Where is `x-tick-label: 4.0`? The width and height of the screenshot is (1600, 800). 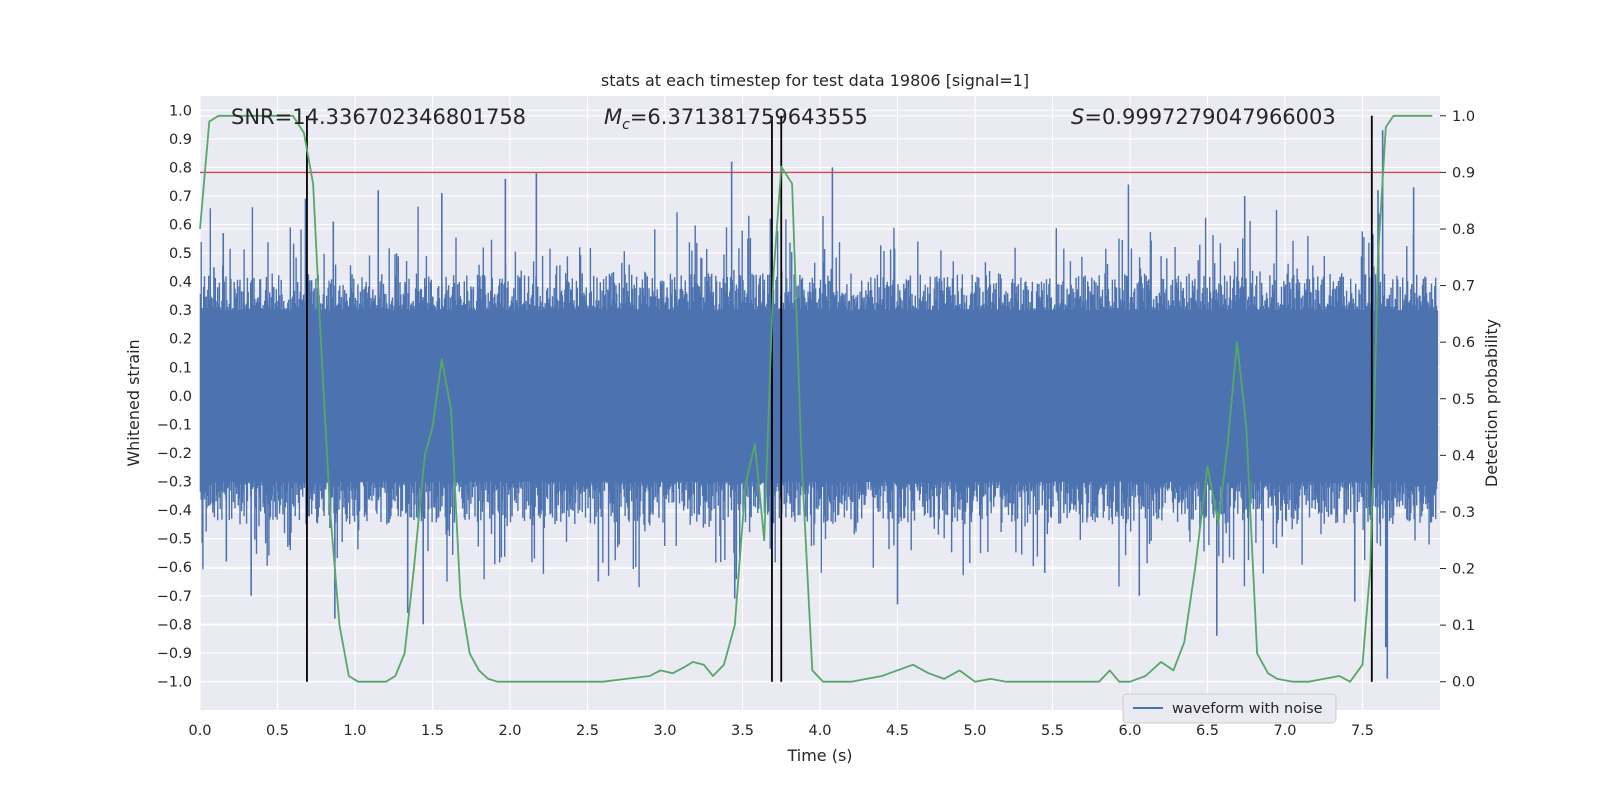 x-tick-label: 4.0 is located at coordinates (819, 731).